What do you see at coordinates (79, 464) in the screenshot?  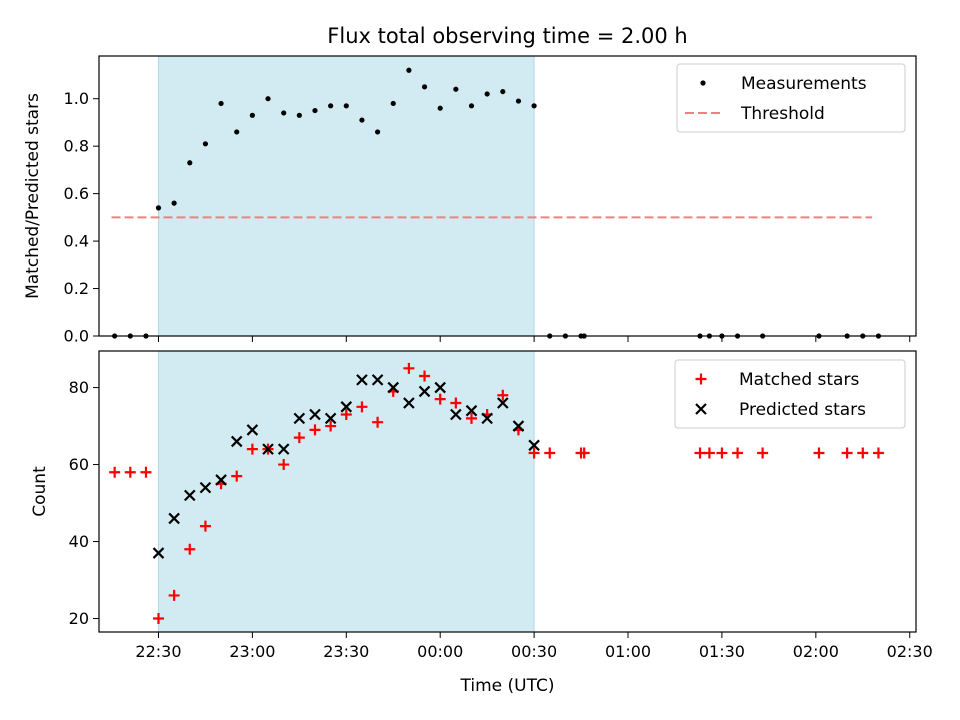 I see `y-tick-label-bottom: 60` at bounding box center [79, 464].